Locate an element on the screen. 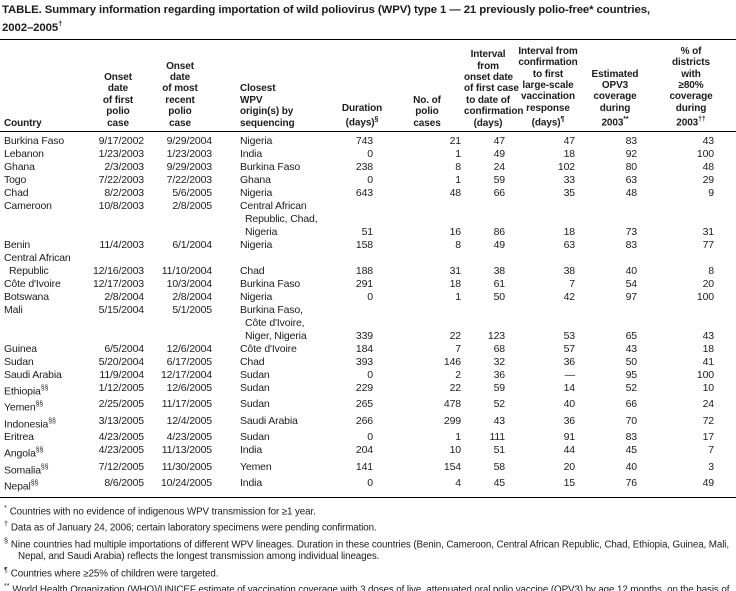 Image resolution: width=736 pixels, height=591 pixels. cell-interval_confirm: 20 is located at coordinates (569, 466).